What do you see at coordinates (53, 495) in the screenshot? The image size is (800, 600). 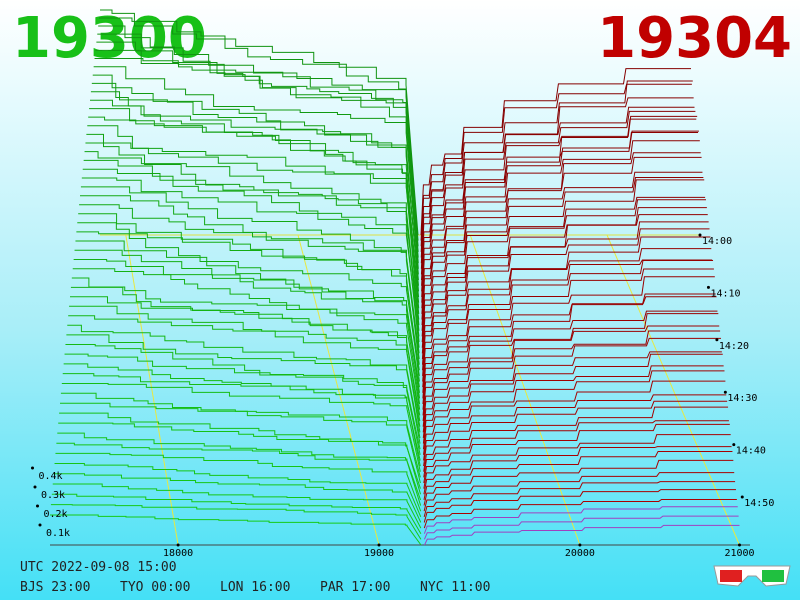 I see `depth-label: 0.3k` at bounding box center [53, 495].